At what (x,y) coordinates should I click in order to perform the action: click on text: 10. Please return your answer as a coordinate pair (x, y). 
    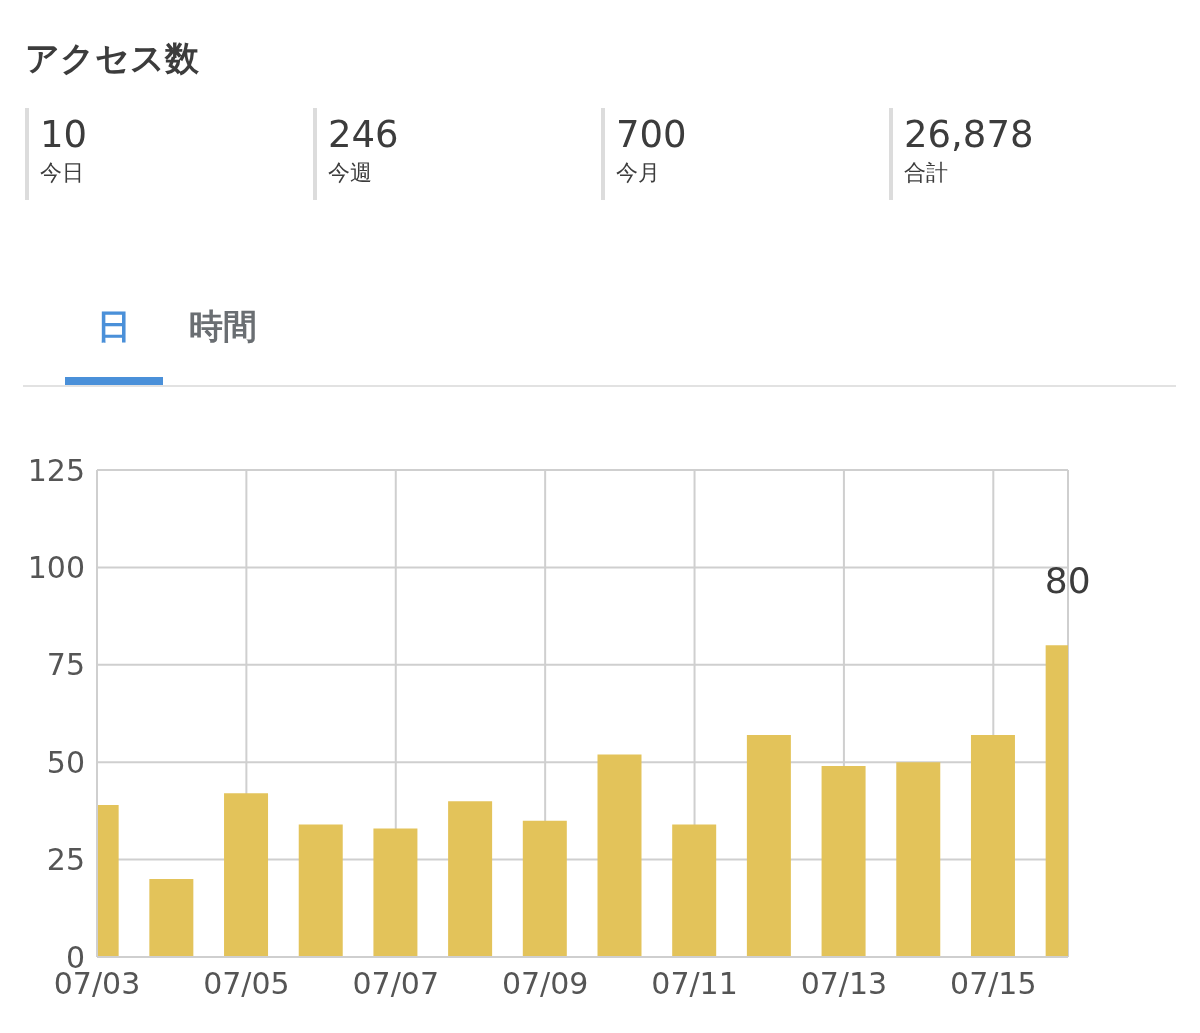
    Looking at the image, I should click on (64, 135).